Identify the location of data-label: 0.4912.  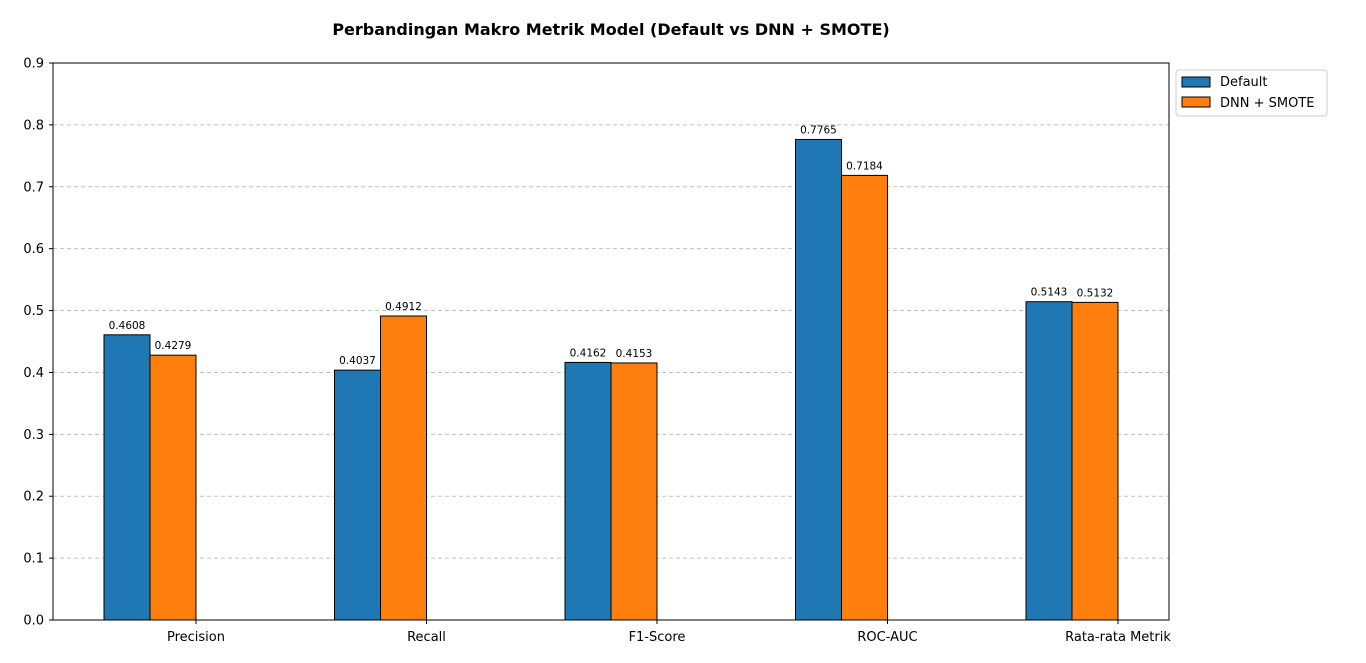
(403, 307).